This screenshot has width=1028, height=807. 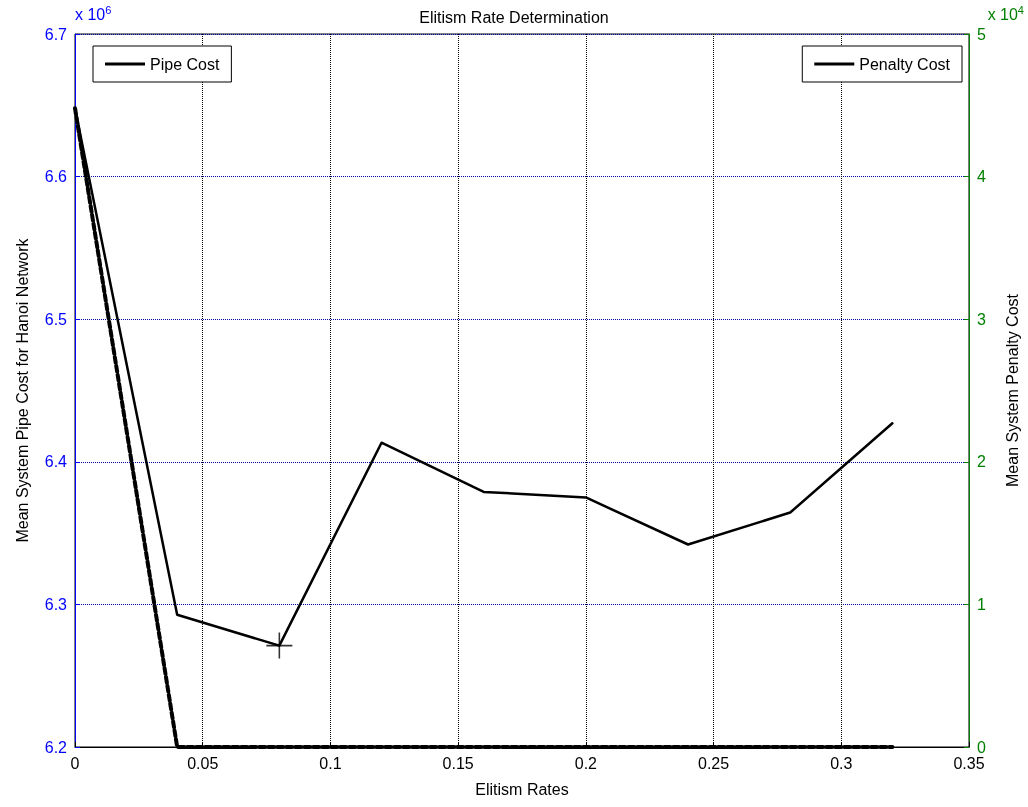 What do you see at coordinates (981, 747) in the screenshot?
I see `y2-tick-label: 0` at bounding box center [981, 747].